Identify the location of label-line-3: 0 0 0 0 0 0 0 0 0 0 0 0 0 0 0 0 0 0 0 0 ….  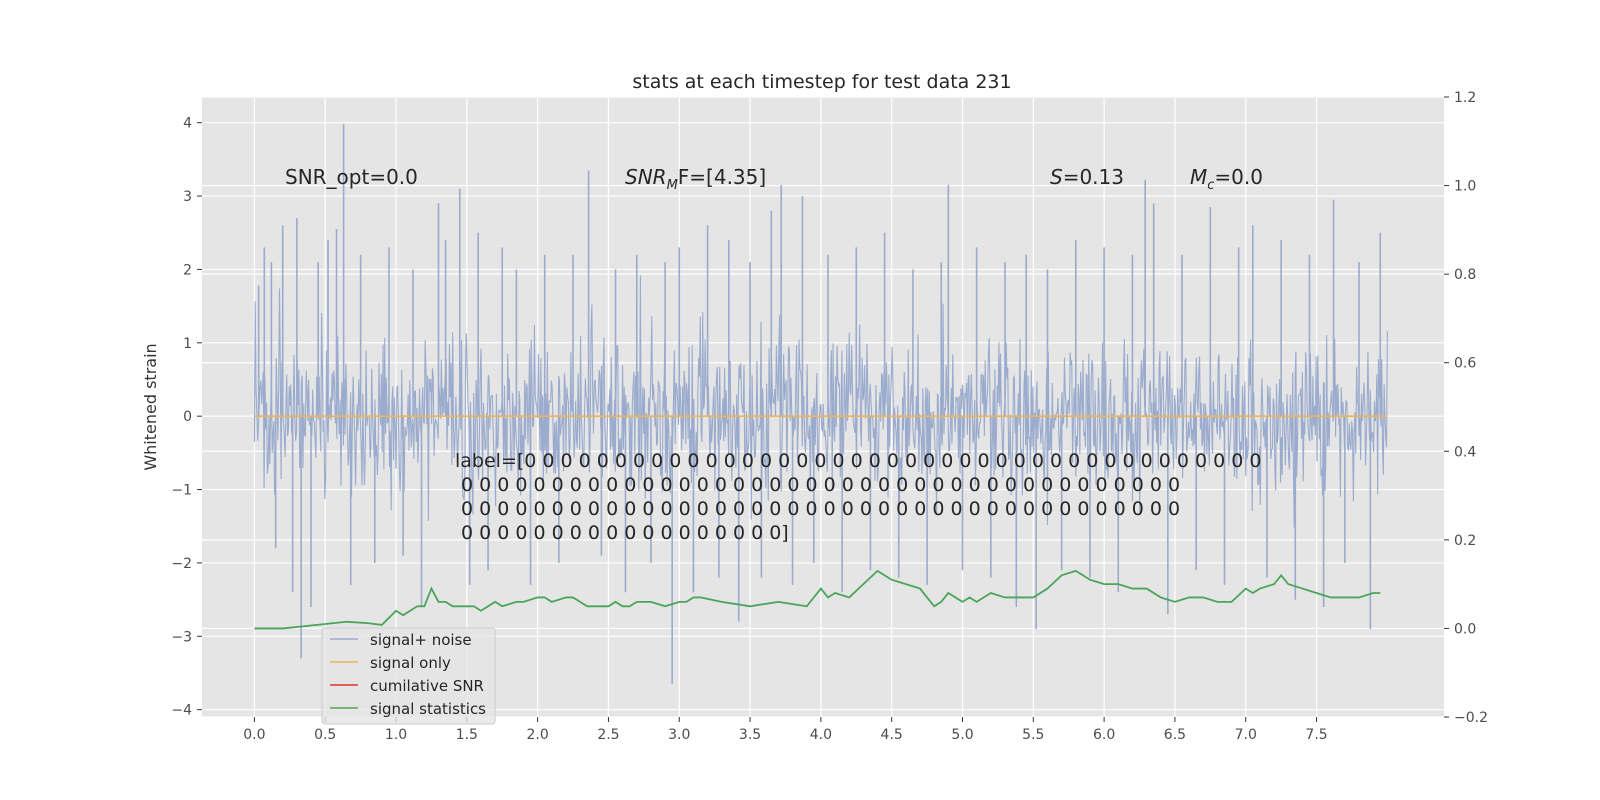
(817, 509).